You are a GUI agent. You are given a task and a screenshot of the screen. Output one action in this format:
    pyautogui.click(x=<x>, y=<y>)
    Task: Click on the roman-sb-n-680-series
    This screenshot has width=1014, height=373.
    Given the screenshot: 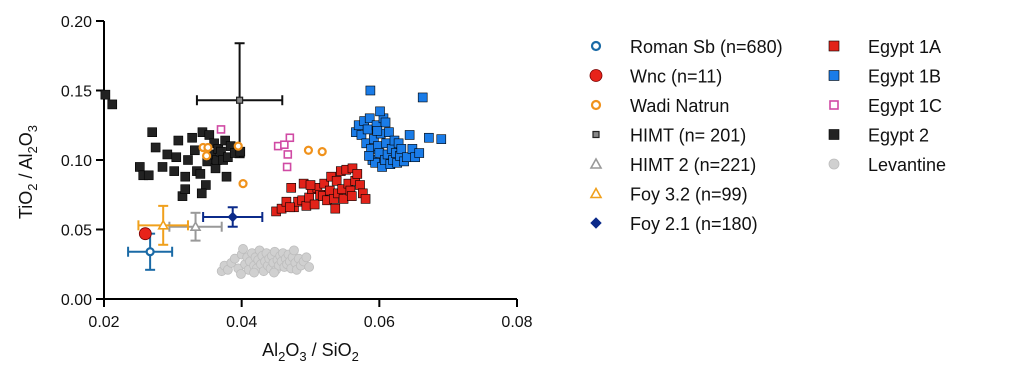 What is the action you would take?
    pyautogui.click(x=150, y=252)
    